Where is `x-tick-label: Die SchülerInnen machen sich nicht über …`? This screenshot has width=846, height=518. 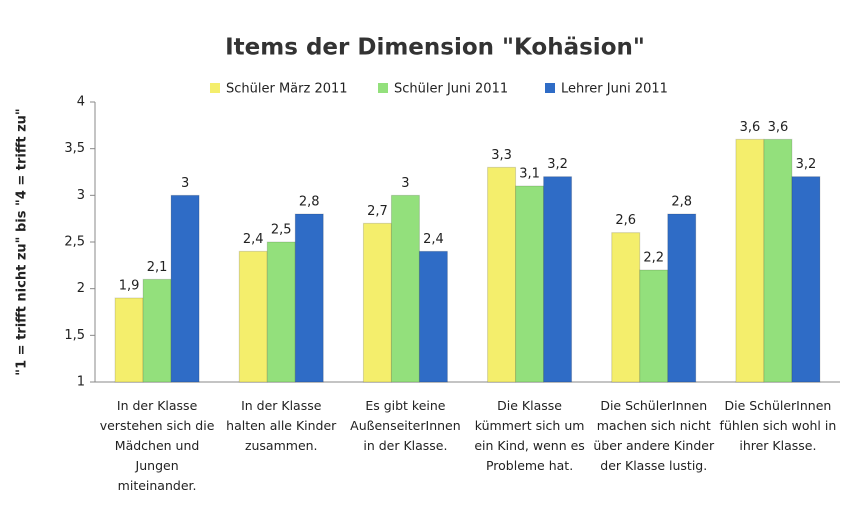
x-tick-label: Die SchülerInnen machen sich nicht über … is located at coordinates (654, 435).